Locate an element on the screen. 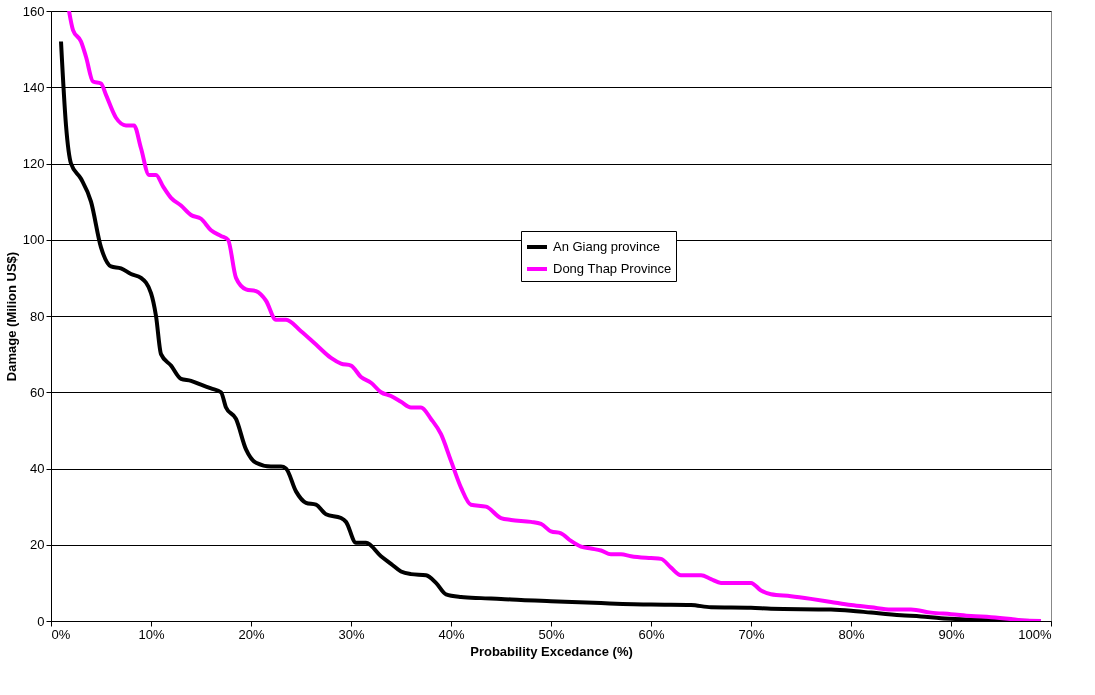 The width and height of the screenshot is (1095, 695). x-tick-label: 100% is located at coordinates (1035, 634).